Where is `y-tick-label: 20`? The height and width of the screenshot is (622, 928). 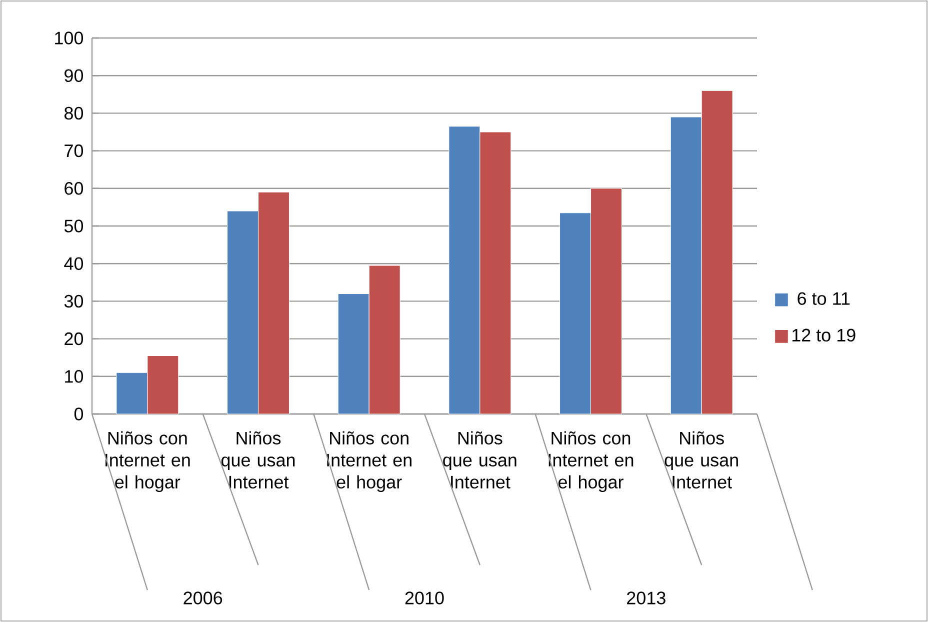
y-tick-label: 20 is located at coordinates (74, 339).